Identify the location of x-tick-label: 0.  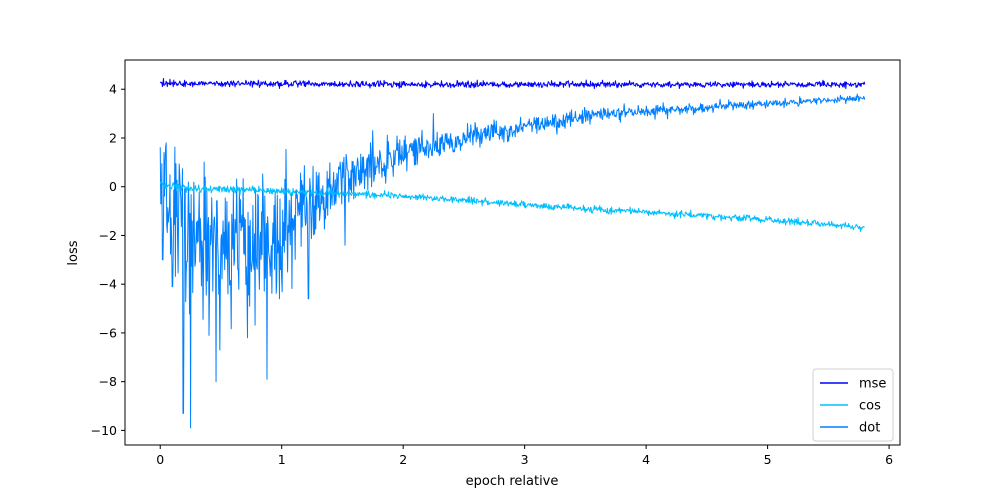
(160, 459).